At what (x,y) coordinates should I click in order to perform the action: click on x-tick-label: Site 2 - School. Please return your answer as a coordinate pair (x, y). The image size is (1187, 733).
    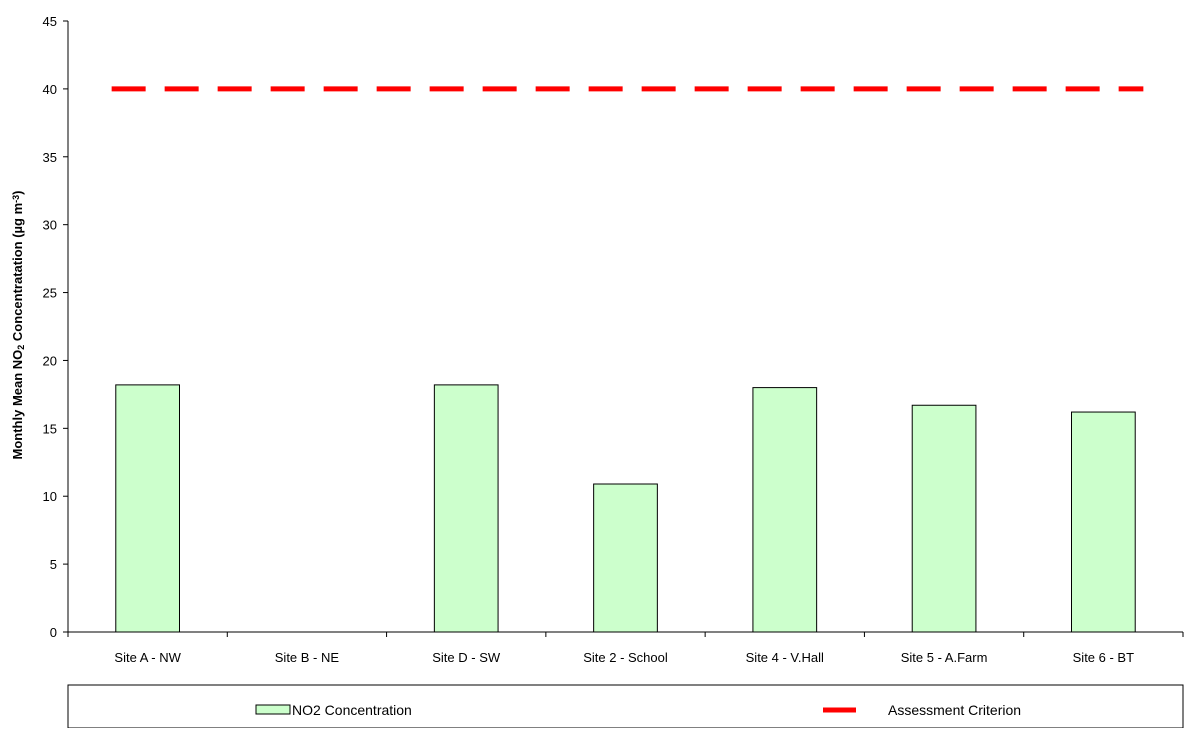
    Looking at the image, I should click on (625, 657).